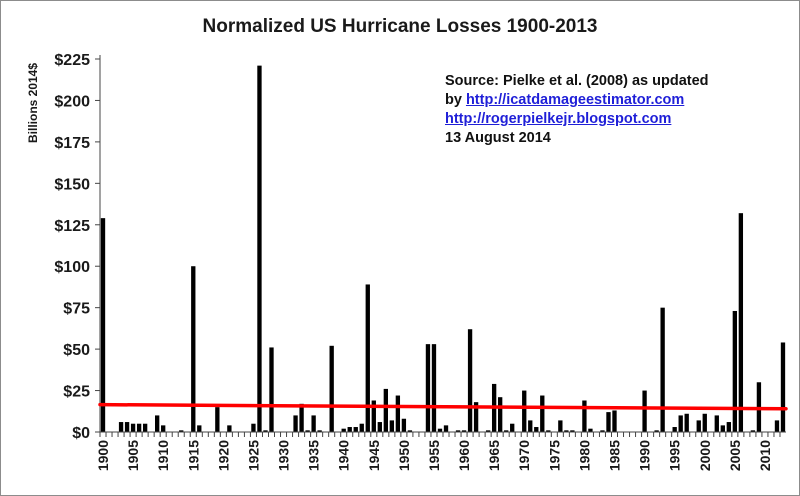 The width and height of the screenshot is (800, 496). Describe the element at coordinates (77, 247) in the screenshot. I see `y-ticks: $0 $25 $50 $75 $100 $125 $150 $175 $200 $225` at that location.